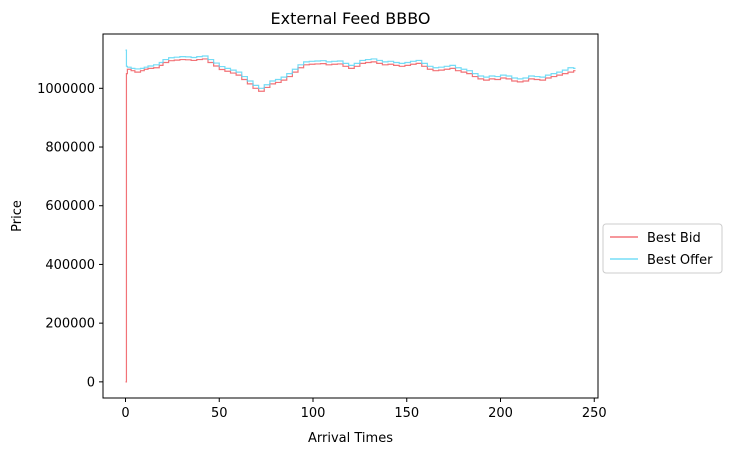 The height and width of the screenshot is (455, 733). What do you see at coordinates (406, 413) in the screenshot?
I see `x-tick-label: 150` at bounding box center [406, 413].